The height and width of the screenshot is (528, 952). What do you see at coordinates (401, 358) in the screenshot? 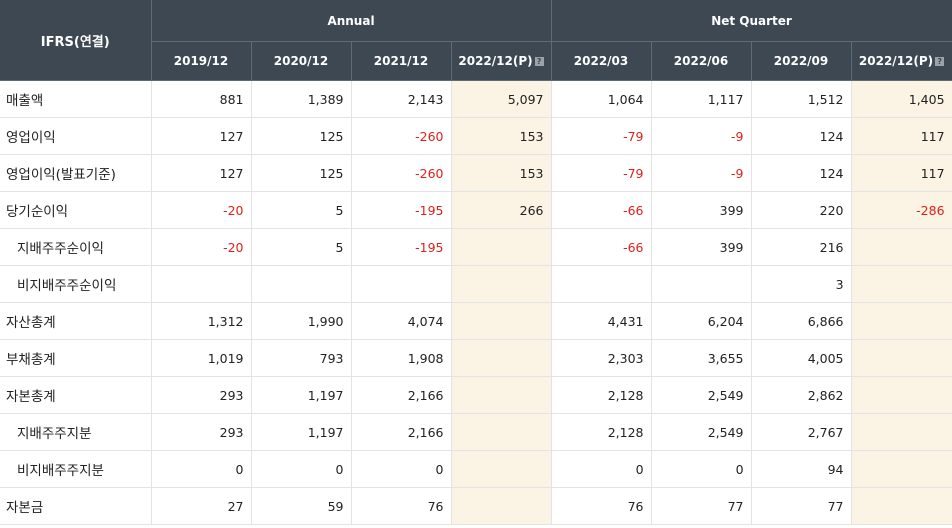
I see `table-cell: 1,908` at bounding box center [401, 358].